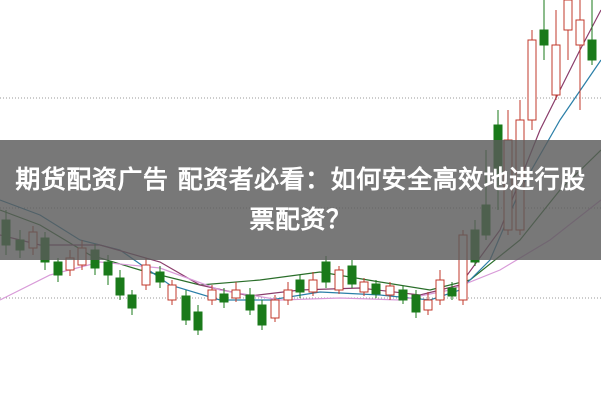  Describe the element at coordinates (300, 179) in the screenshot. I see `headline-line-1: 期货配资广告 配资者必看：如何安全高效地进行股` at that location.